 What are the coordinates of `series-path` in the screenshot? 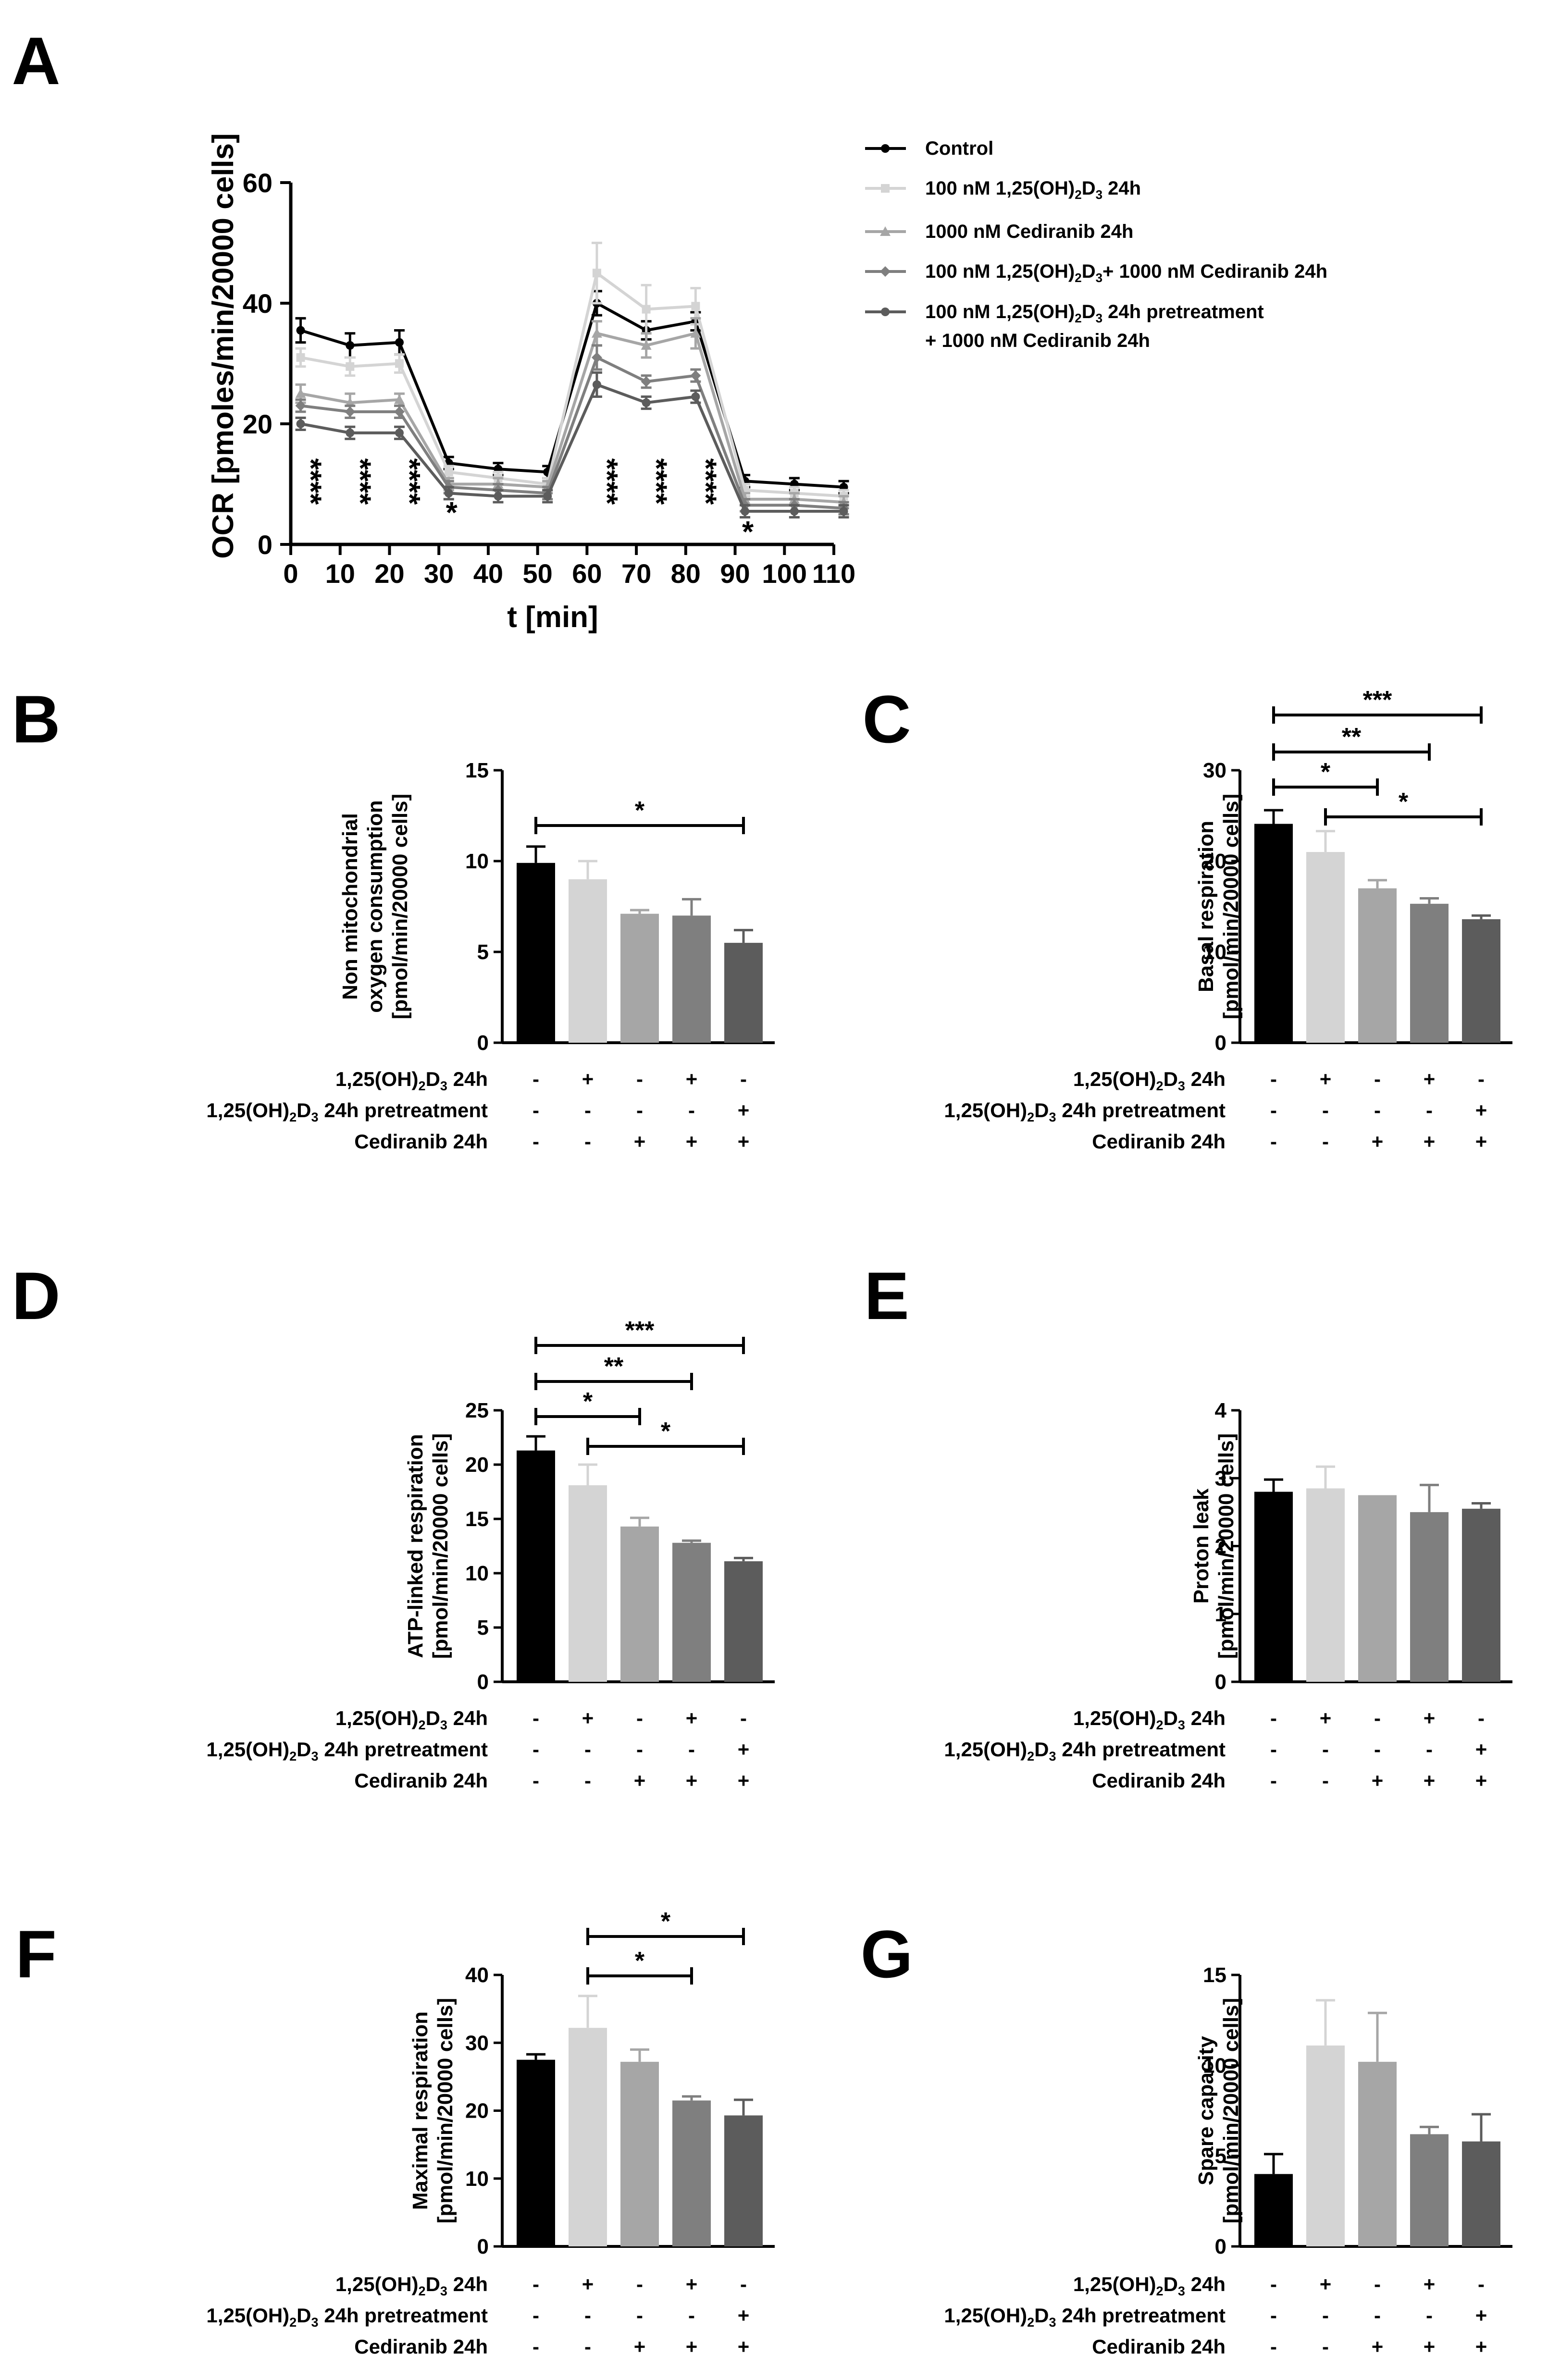 It's located at (572, 384).